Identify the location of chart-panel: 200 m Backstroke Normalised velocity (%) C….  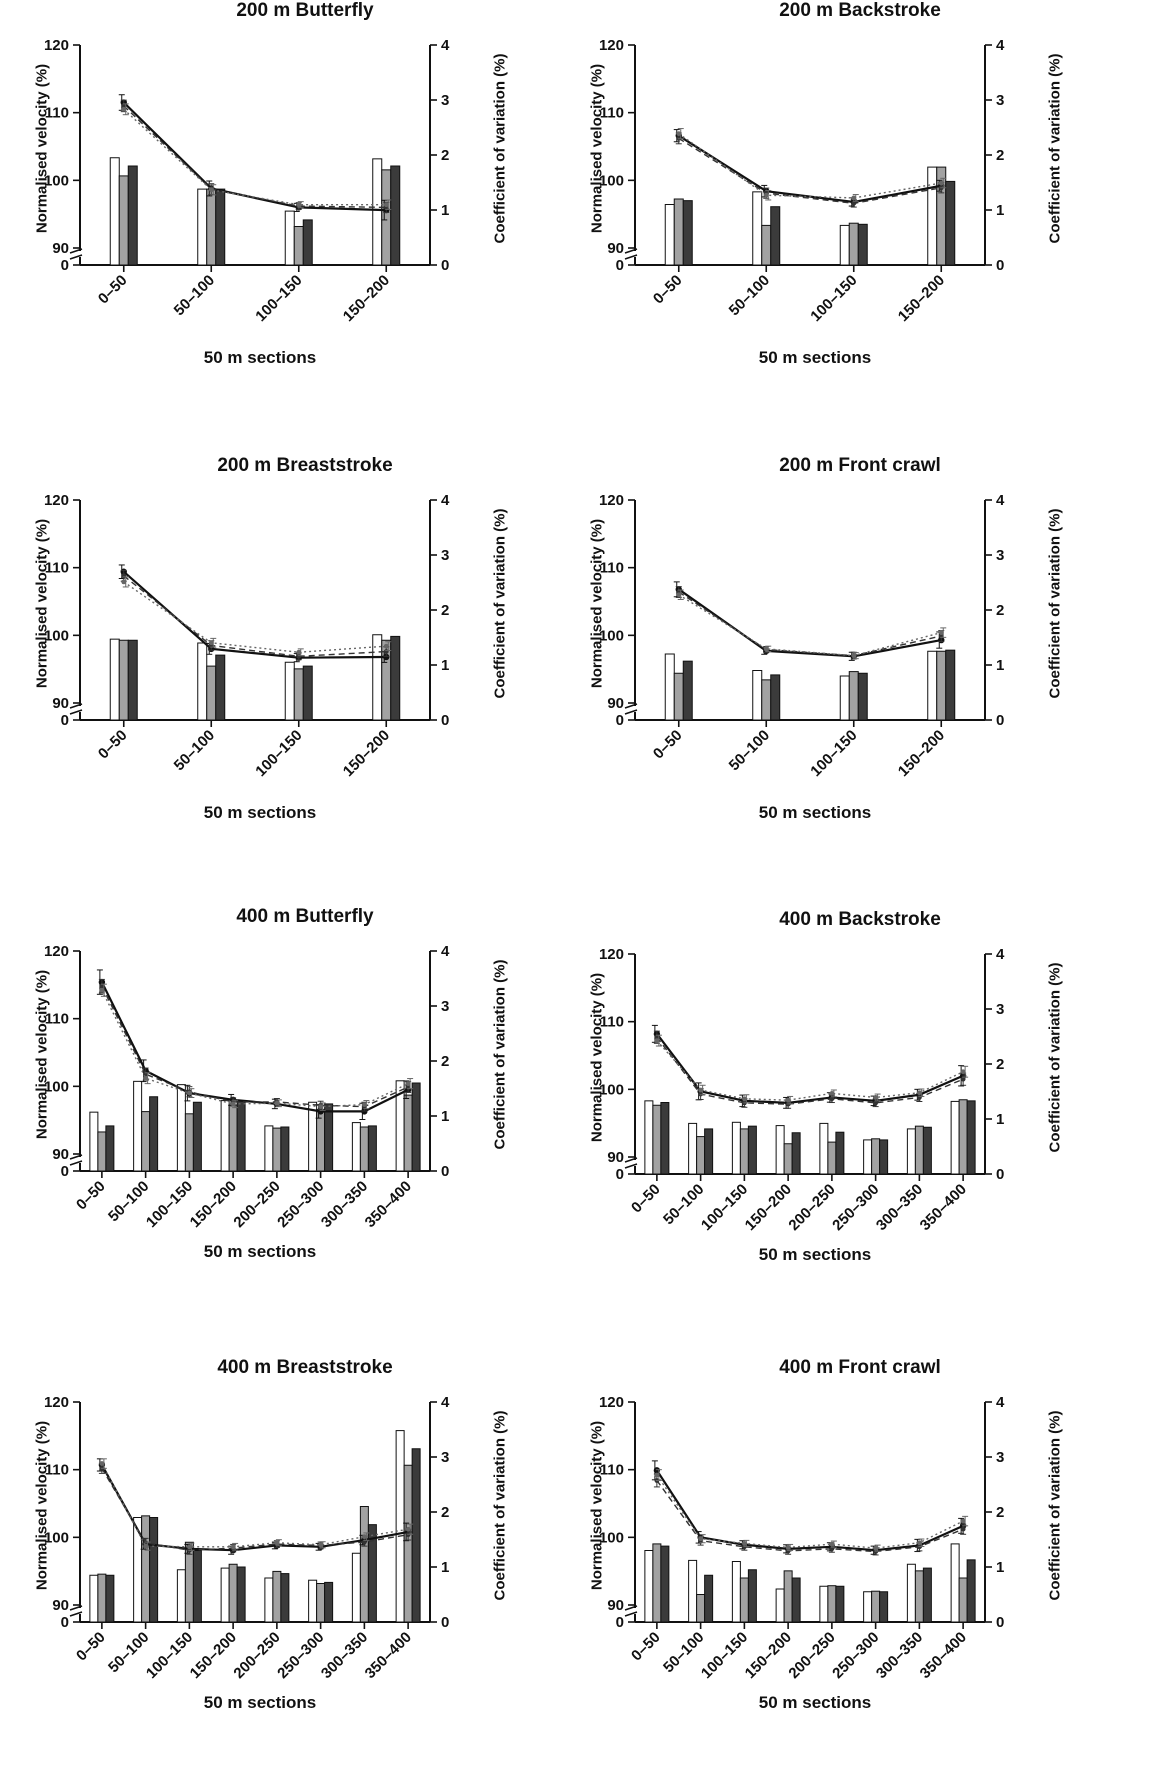
(860, 210).